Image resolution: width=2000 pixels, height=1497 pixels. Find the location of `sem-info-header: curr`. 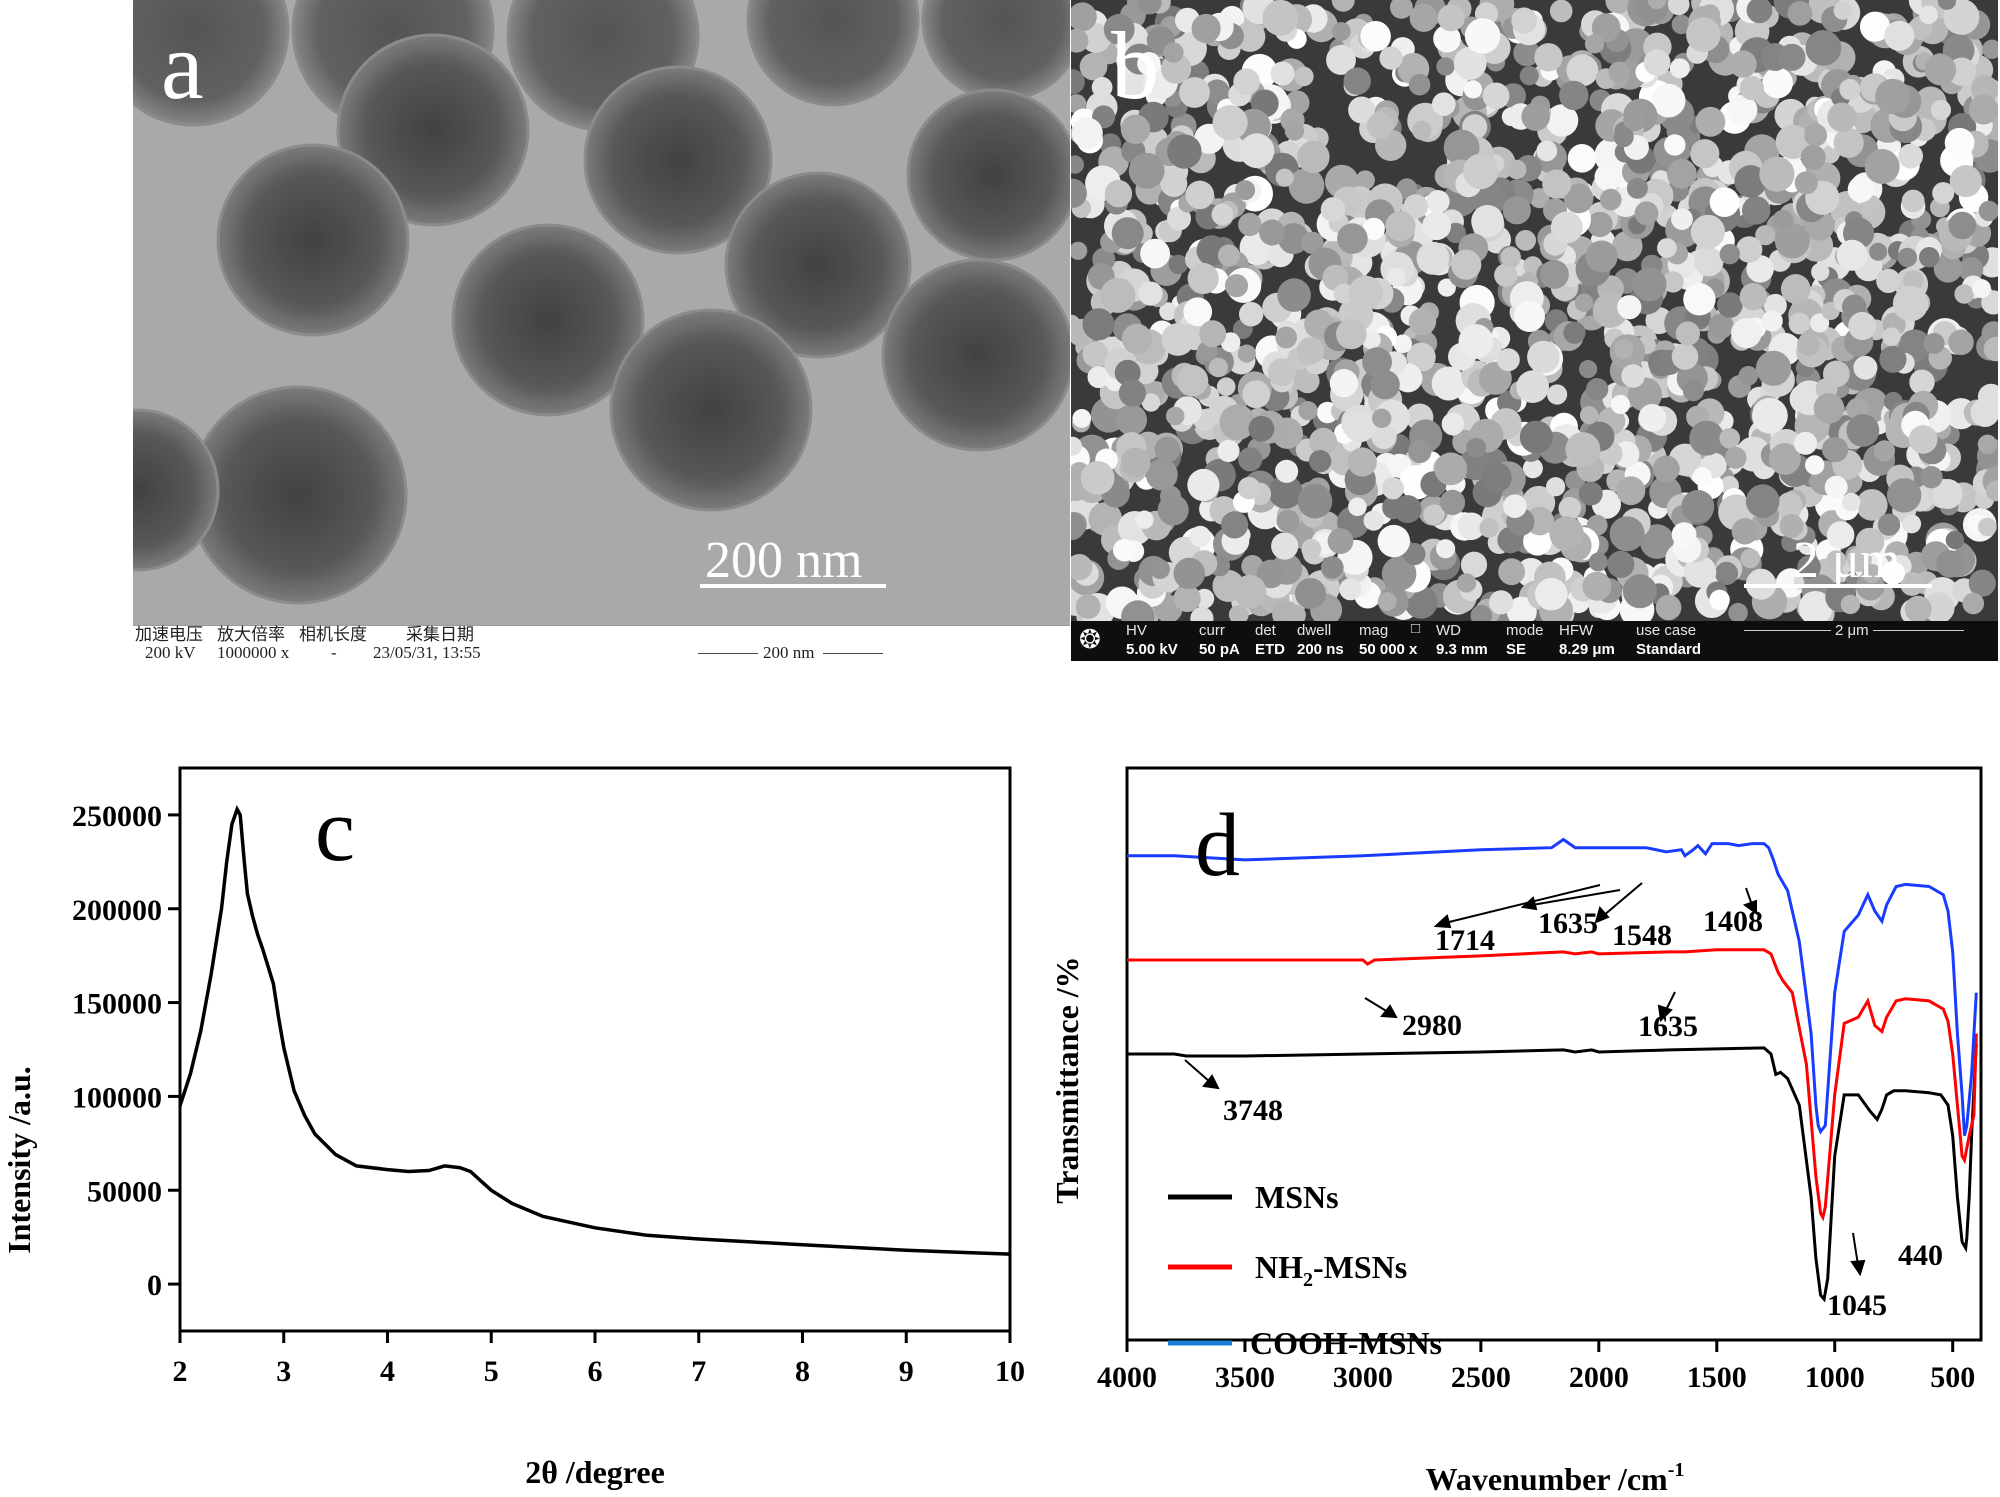

sem-info-header: curr is located at coordinates (1212, 630).